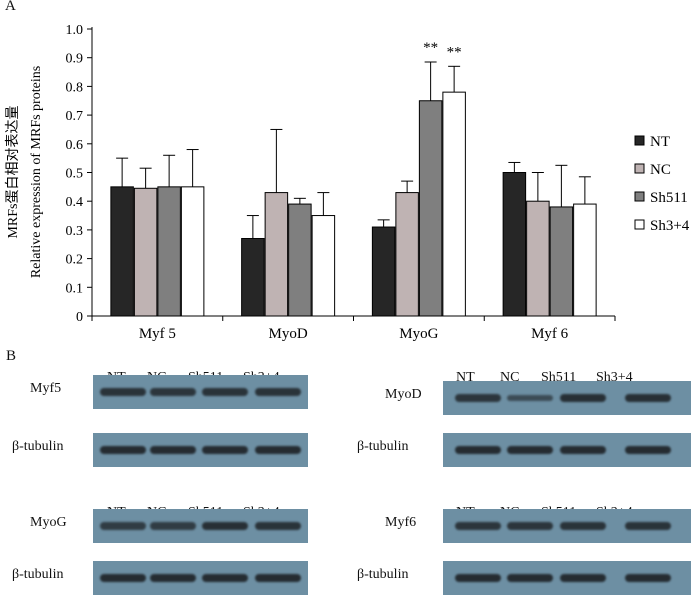 The width and height of the screenshot is (700, 602). Describe the element at coordinates (660, 170) in the screenshot. I see `legend-label: NC` at that location.